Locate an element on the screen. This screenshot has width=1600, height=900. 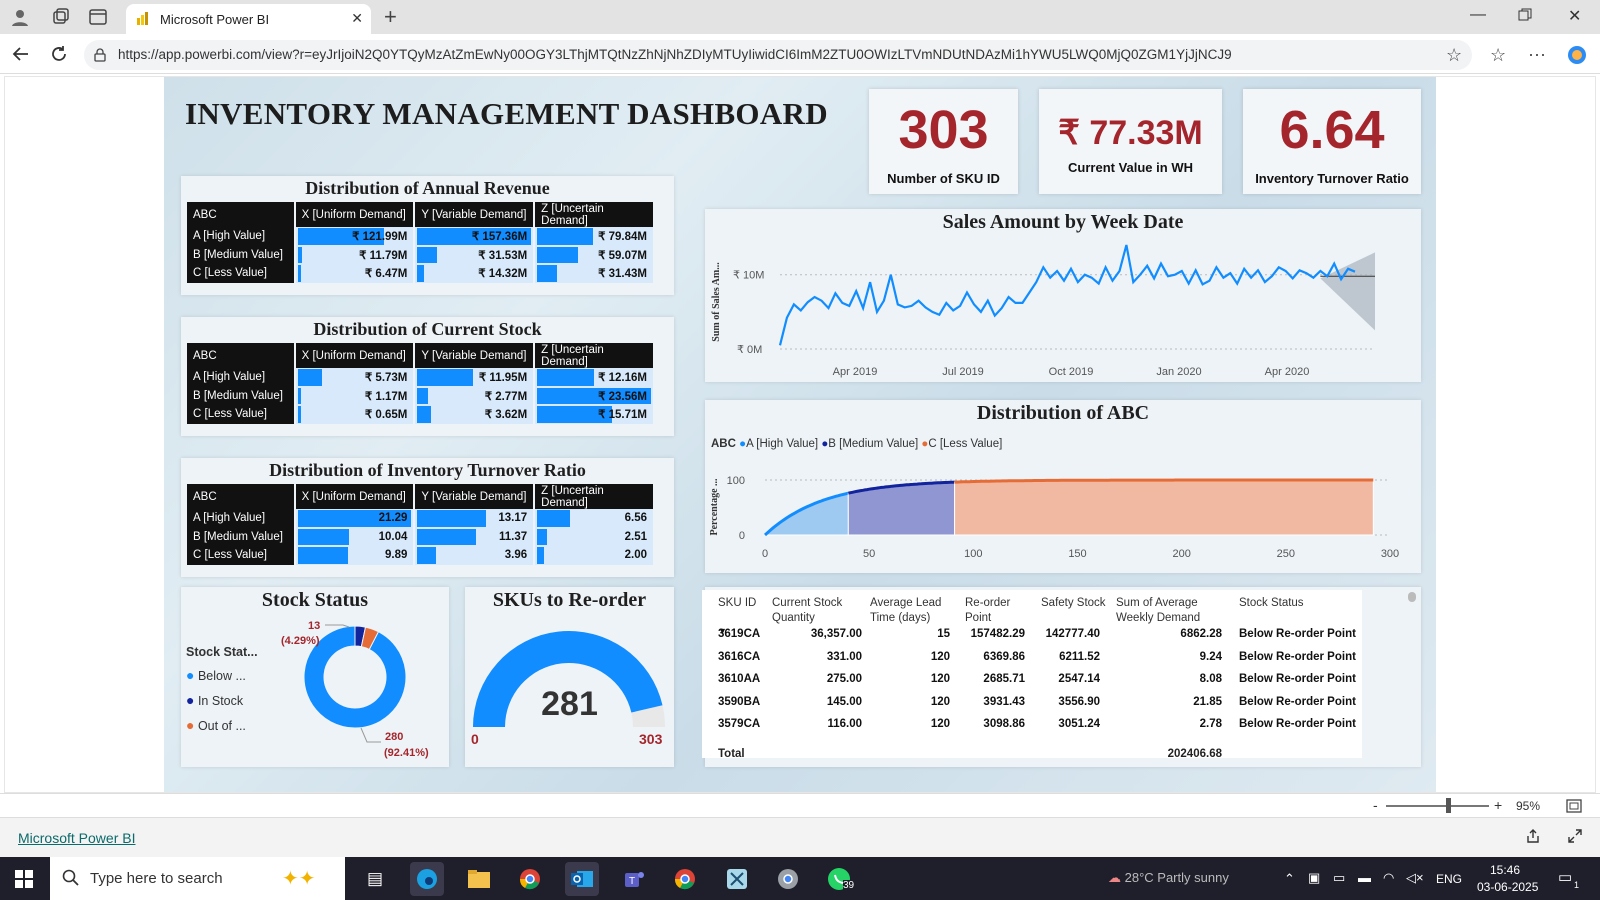
matrix-cell: ₹ 6.47M is located at coordinates (355, 273).